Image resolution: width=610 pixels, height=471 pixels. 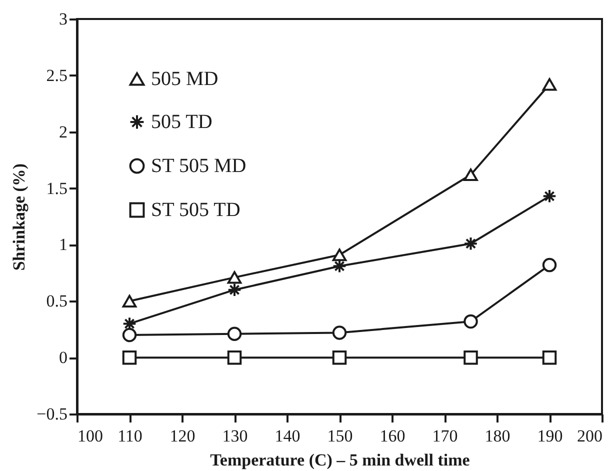 I want to click on y-tick-label: −0.5, so click(x=52, y=414).